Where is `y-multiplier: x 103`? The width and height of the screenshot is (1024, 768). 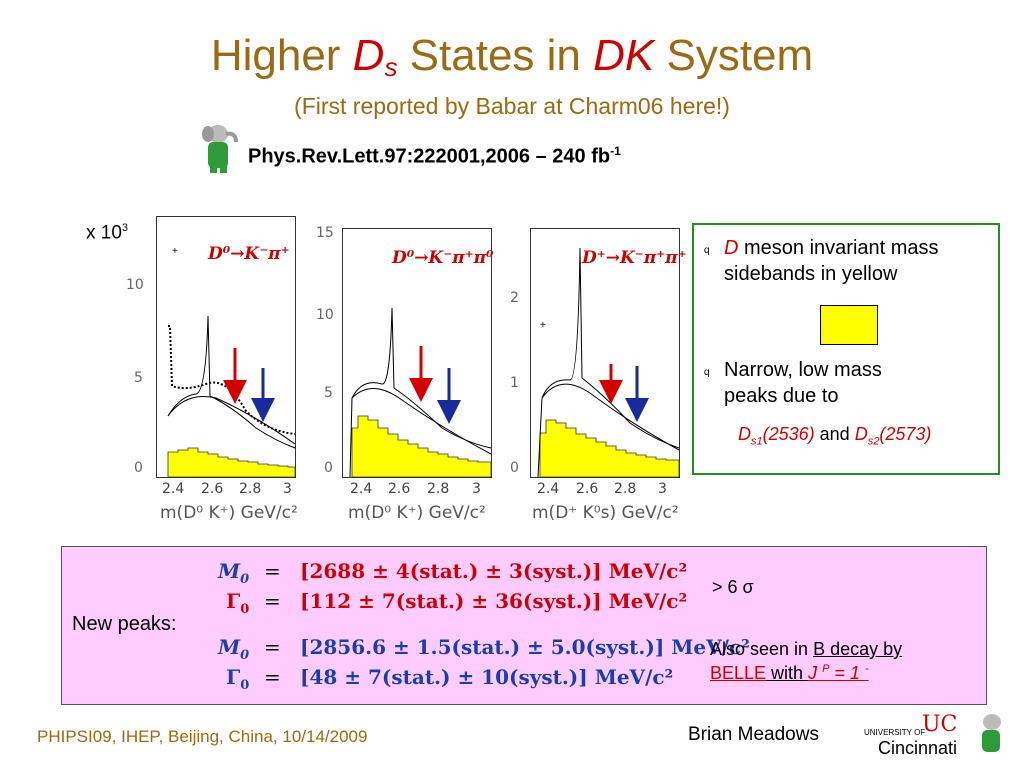
y-multiplier: x 103 is located at coordinates (107, 233).